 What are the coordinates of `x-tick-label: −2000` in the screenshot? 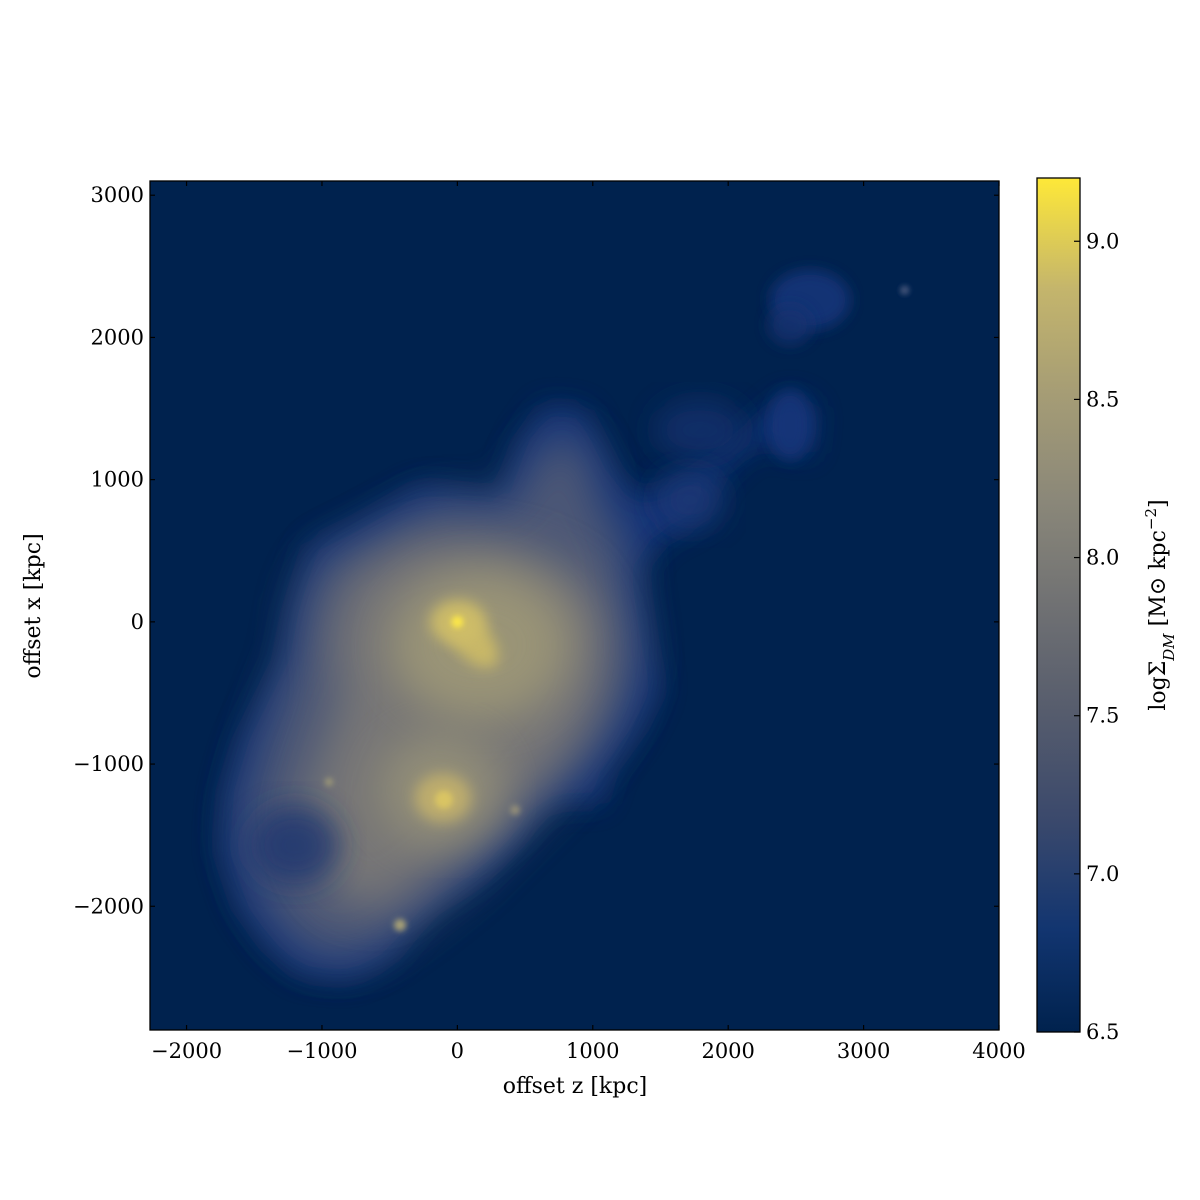 It's located at (186, 1051).